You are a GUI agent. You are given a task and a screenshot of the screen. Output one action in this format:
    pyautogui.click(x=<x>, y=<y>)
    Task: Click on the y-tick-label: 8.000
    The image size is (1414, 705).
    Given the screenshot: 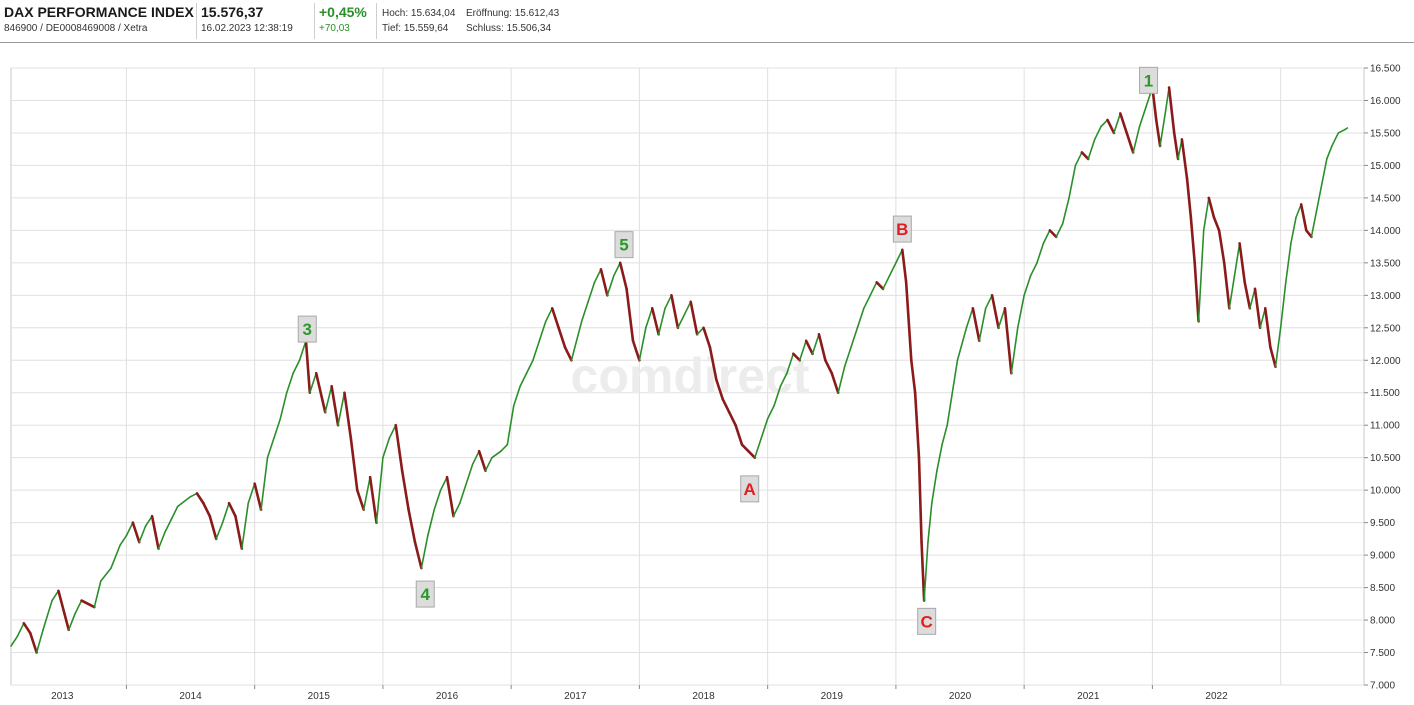 What is the action you would take?
    pyautogui.click(x=1382, y=621)
    